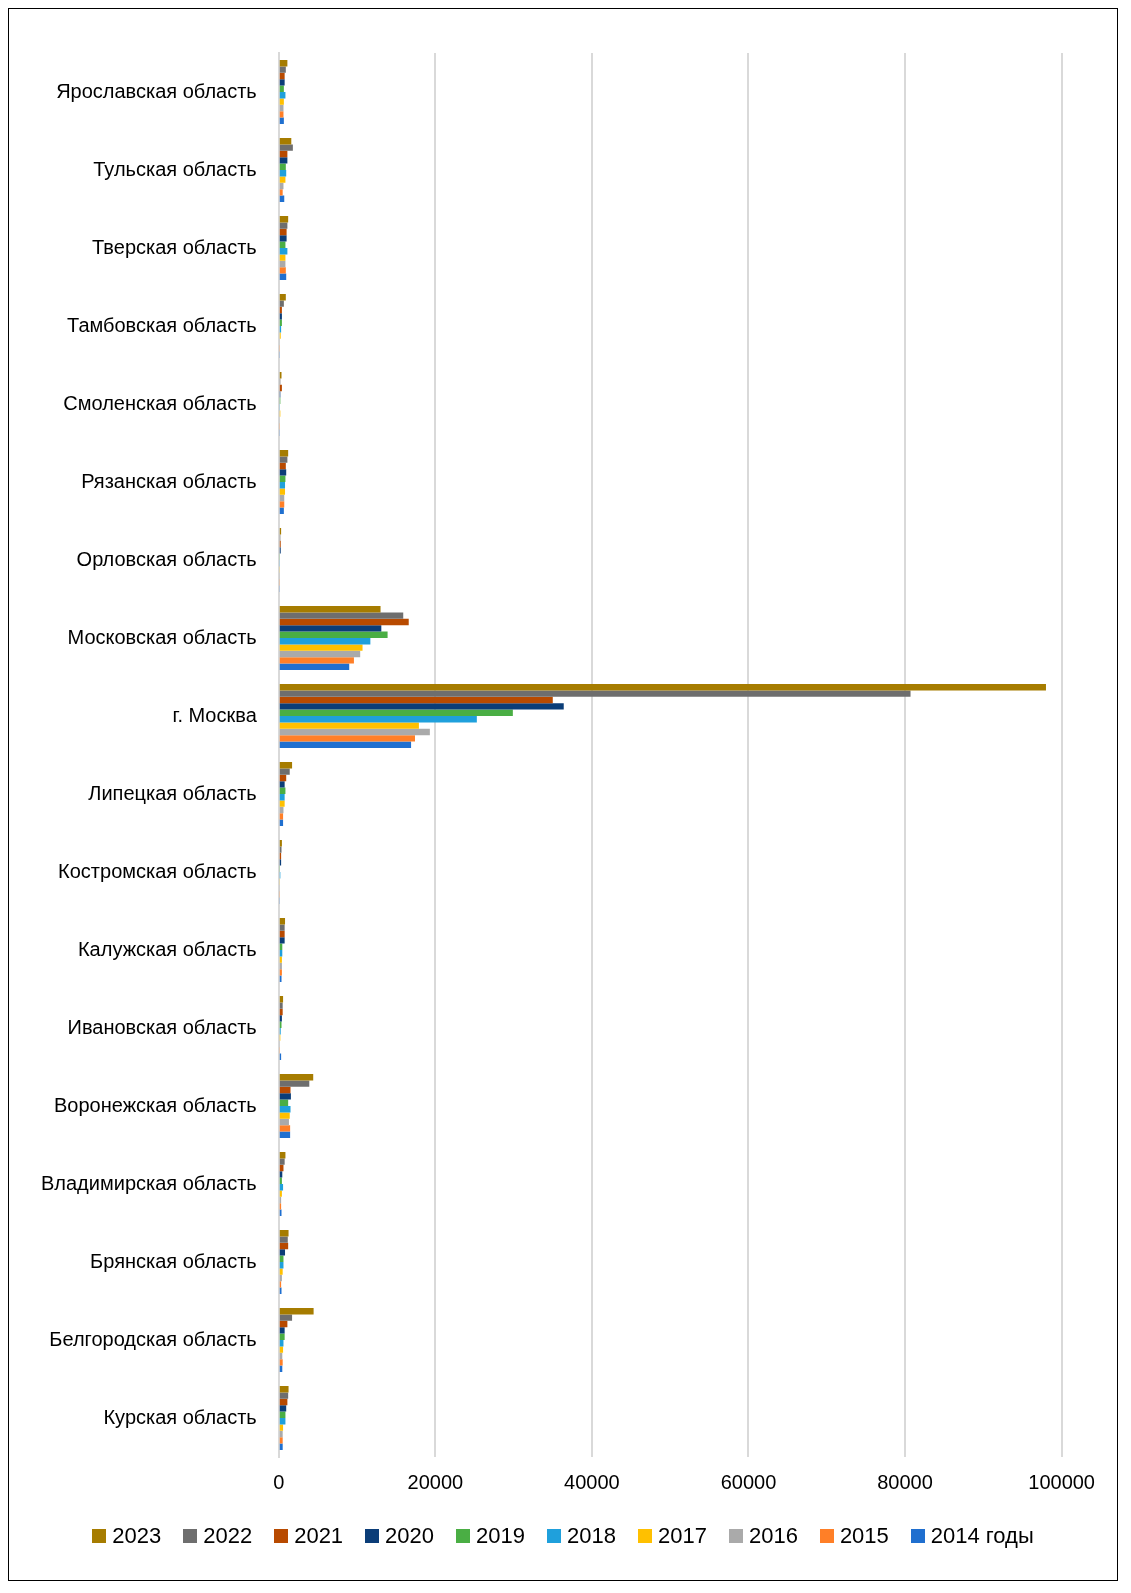 The height and width of the screenshot is (1593, 1131). What do you see at coordinates (773, 1536) in the screenshot?
I see `legend-label: 2016` at bounding box center [773, 1536].